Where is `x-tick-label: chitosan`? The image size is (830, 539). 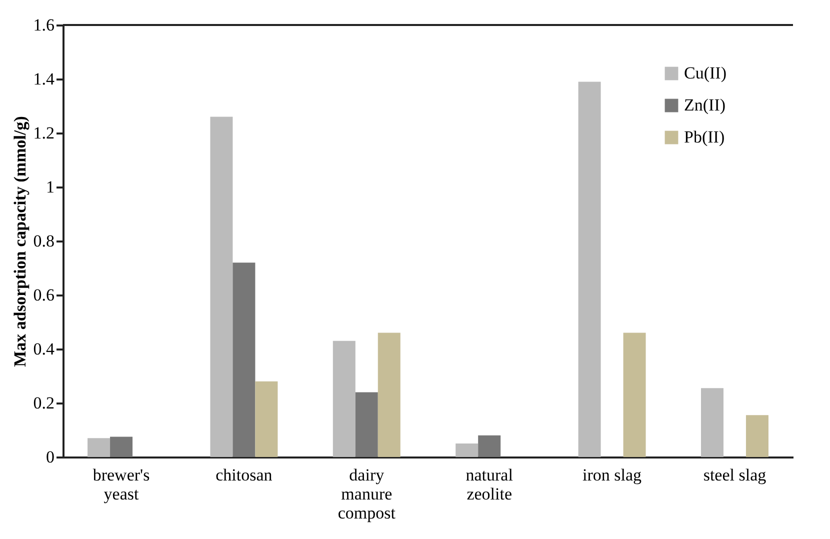
x-tick-label: chitosan is located at coordinates (244, 475).